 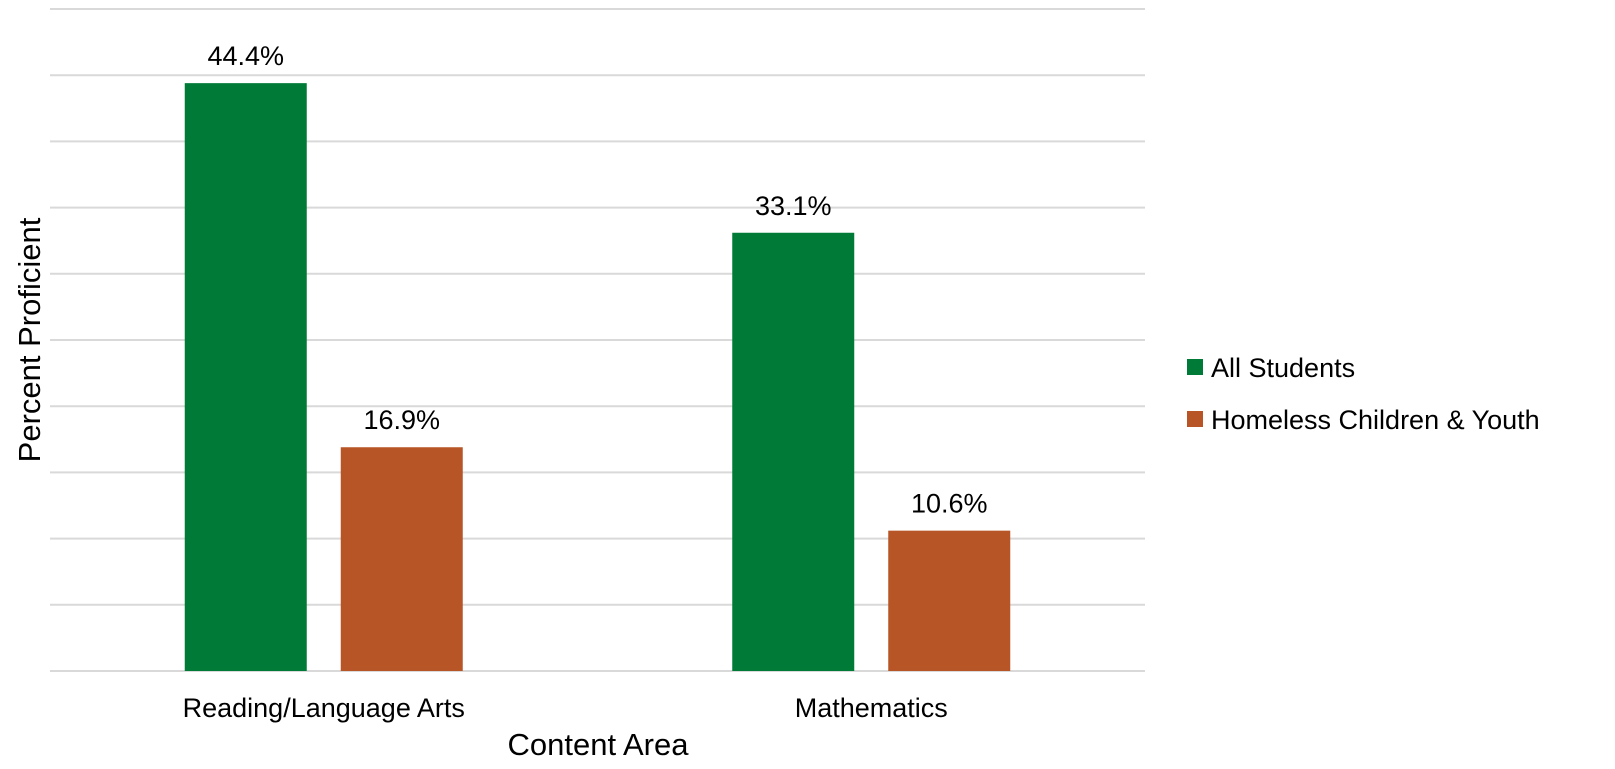 I want to click on x-axis-title: Content Area, so click(x=599, y=744).